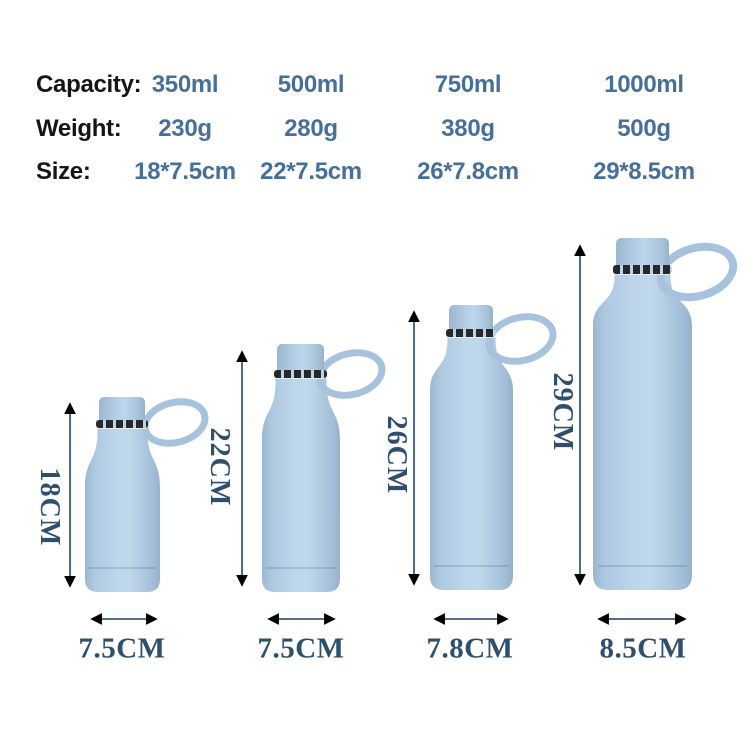 The height and width of the screenshot is (750, 750). Describe the element at coordinates (375, 129) in the screenshot. I see `spec-row-weight: Weight: 230g 280g 380g 500g` at that location.